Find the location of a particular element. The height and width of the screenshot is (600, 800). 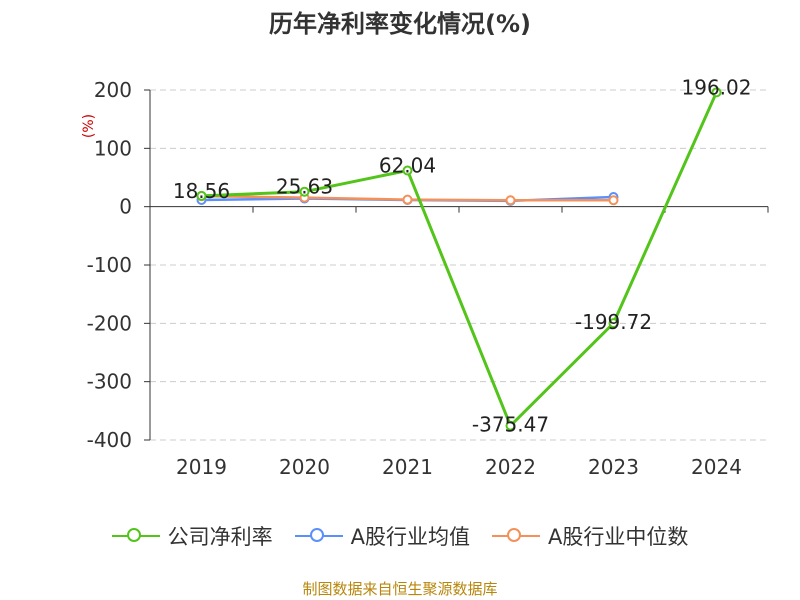

legend-label-company: 公司净利率 is located at coordinates (220, 537).